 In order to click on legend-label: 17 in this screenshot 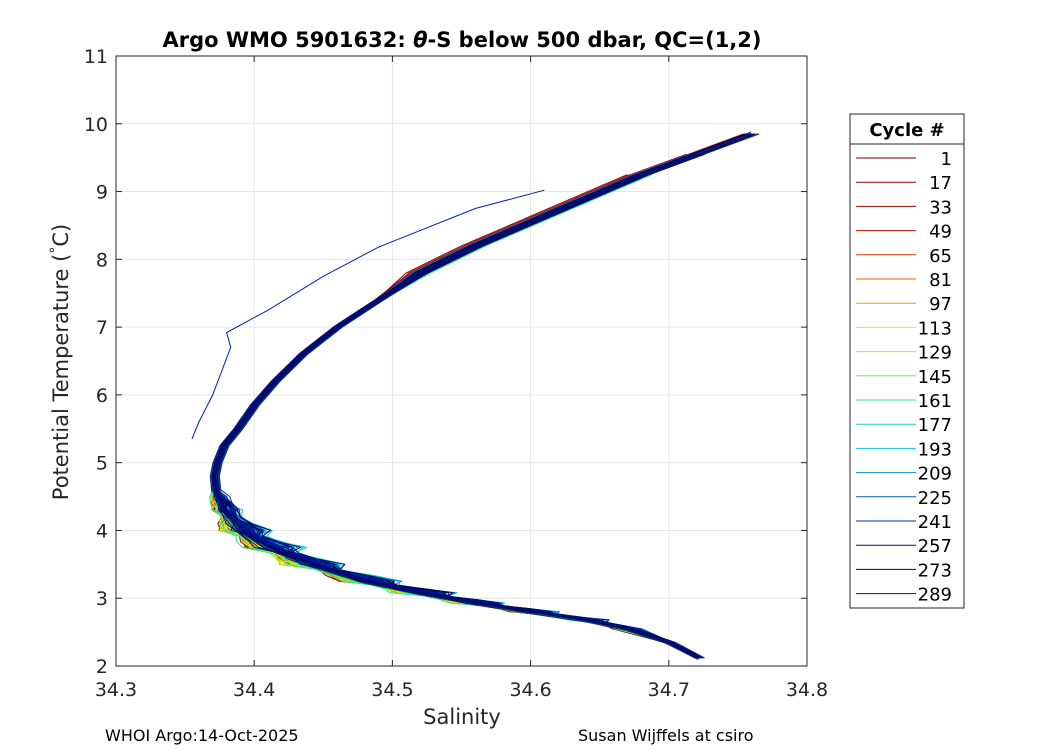, I will do `click(940, 183)`.